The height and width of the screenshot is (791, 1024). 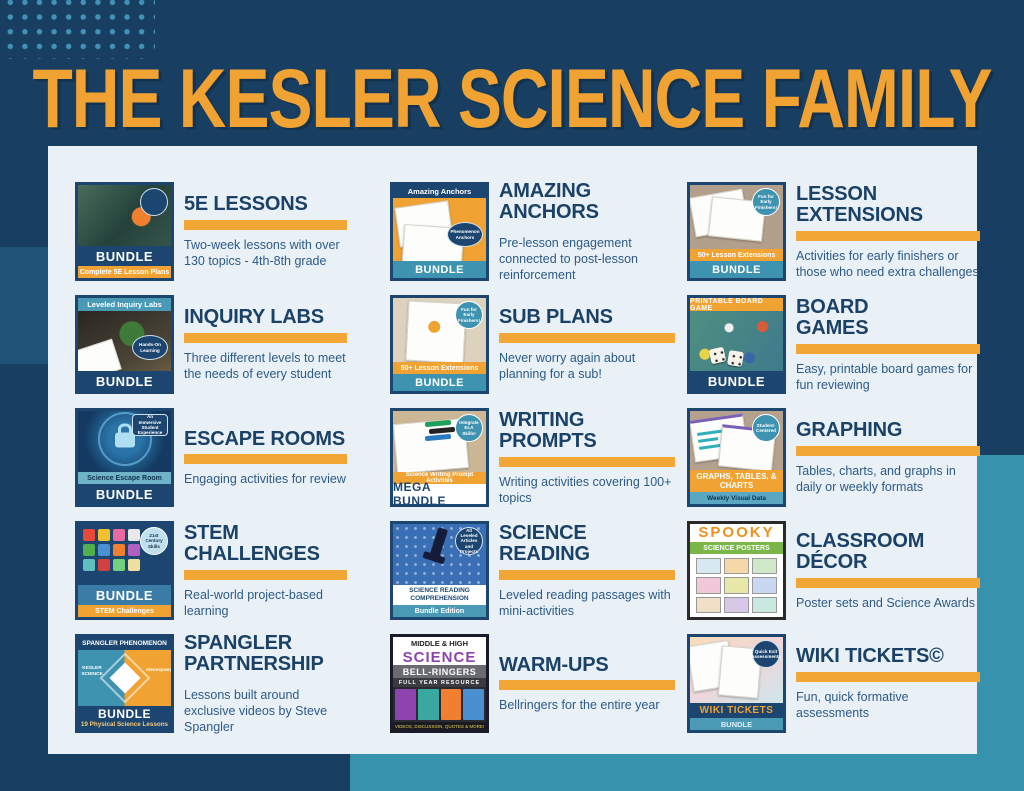 What do you see at coordinates (254, 317) in the screenshot?
I see `product-title: INQUIRY LABS` at bounding box center [254, 317].